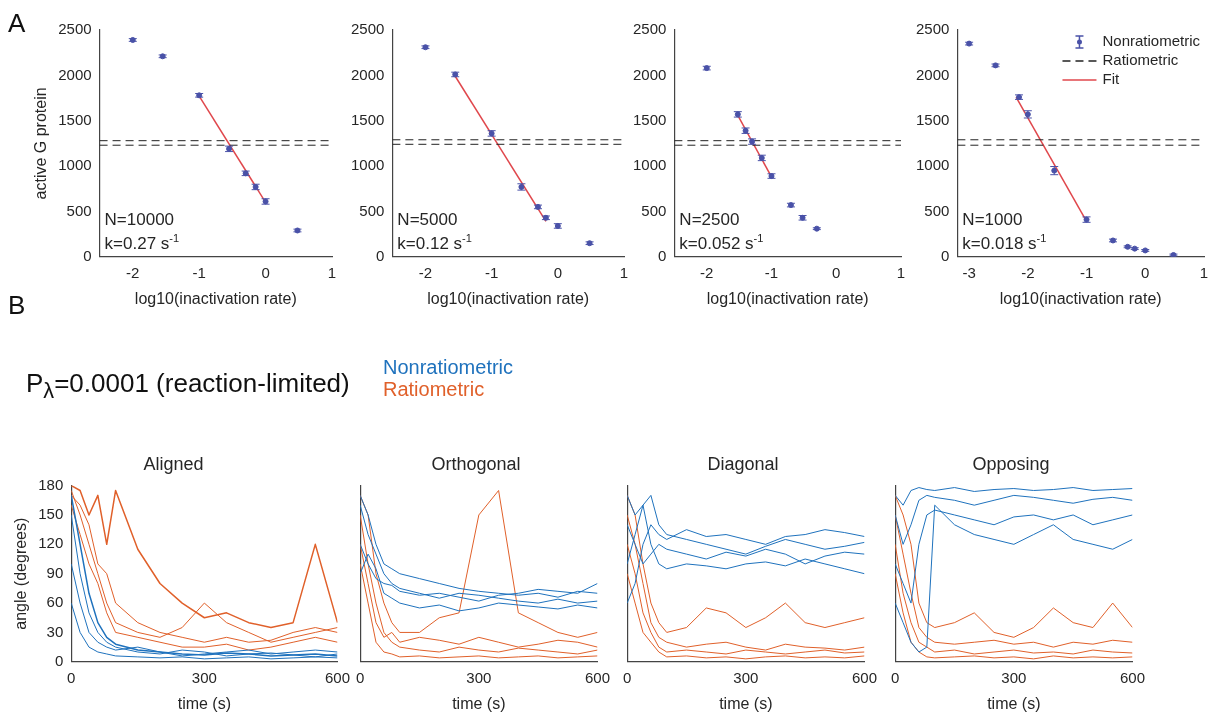  What do you see at coordinates (476, 463) in the screenshot?
I see `chart-title: Orthogonal` at bounding box center [476, 463].